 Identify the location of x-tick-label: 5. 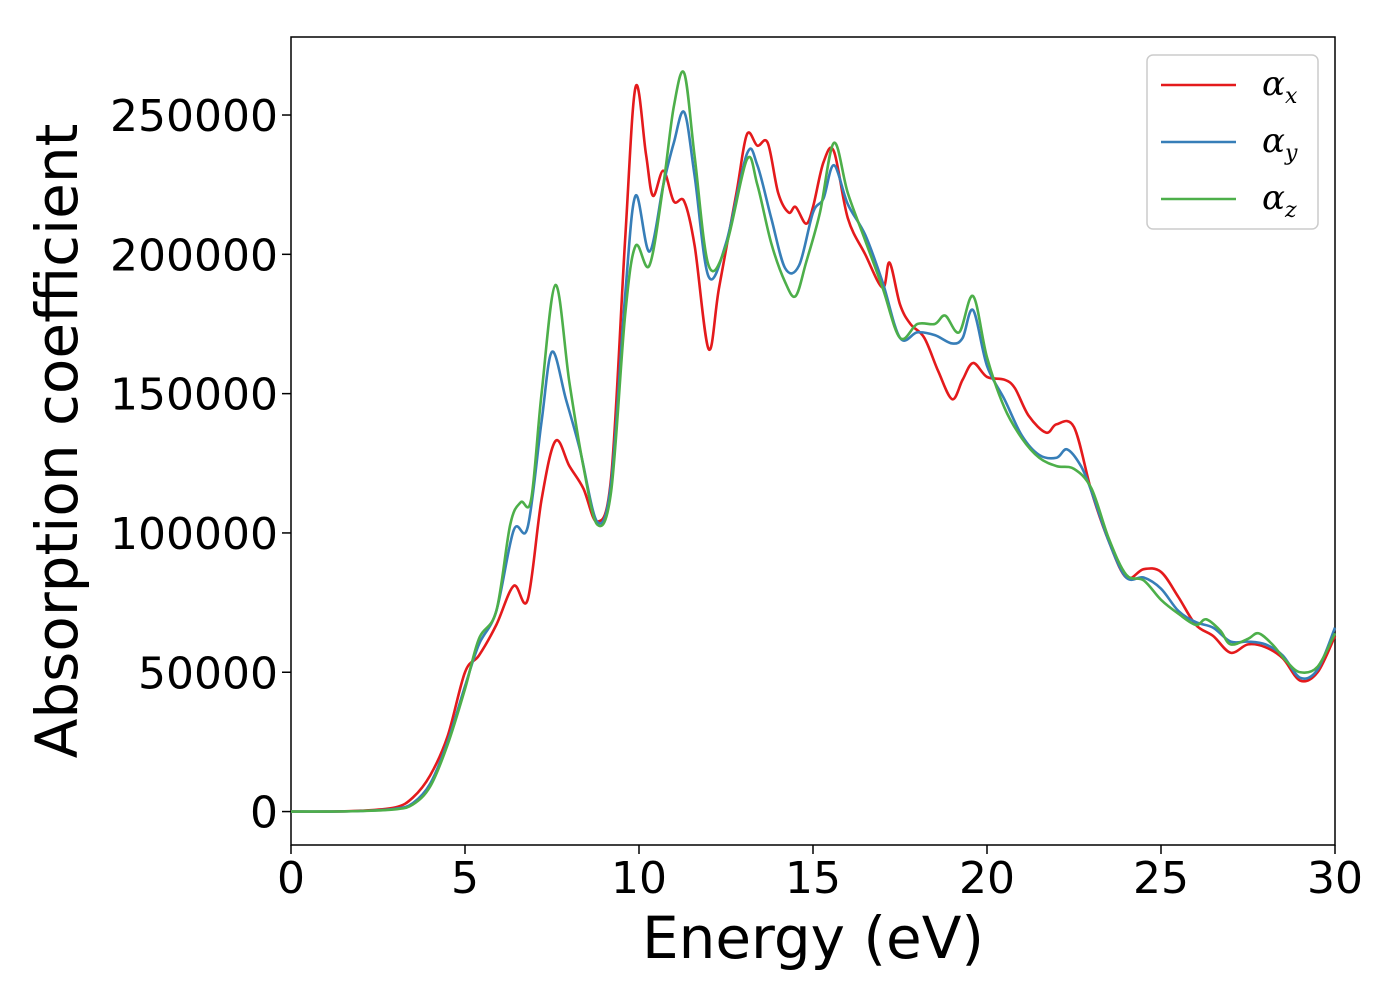
(465, 878).